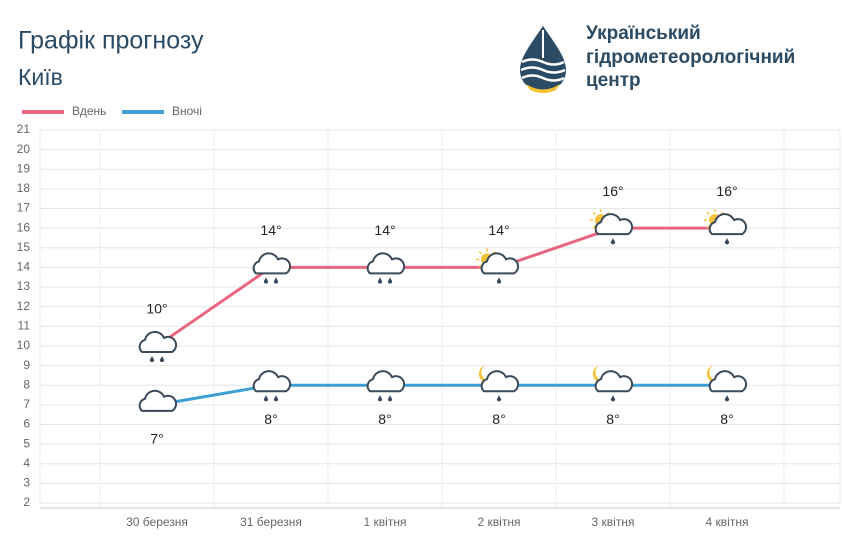  I want to click on y-tick-label: 11, so click(24, 325).